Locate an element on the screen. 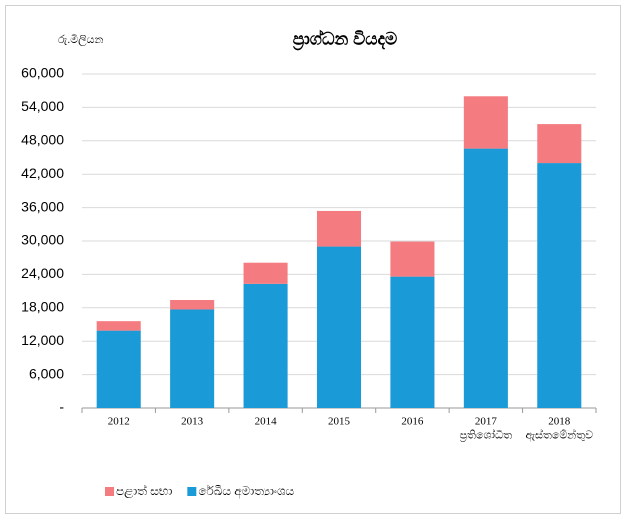  unit-label: රු.මිලියන is located at coordinates (80, 40).